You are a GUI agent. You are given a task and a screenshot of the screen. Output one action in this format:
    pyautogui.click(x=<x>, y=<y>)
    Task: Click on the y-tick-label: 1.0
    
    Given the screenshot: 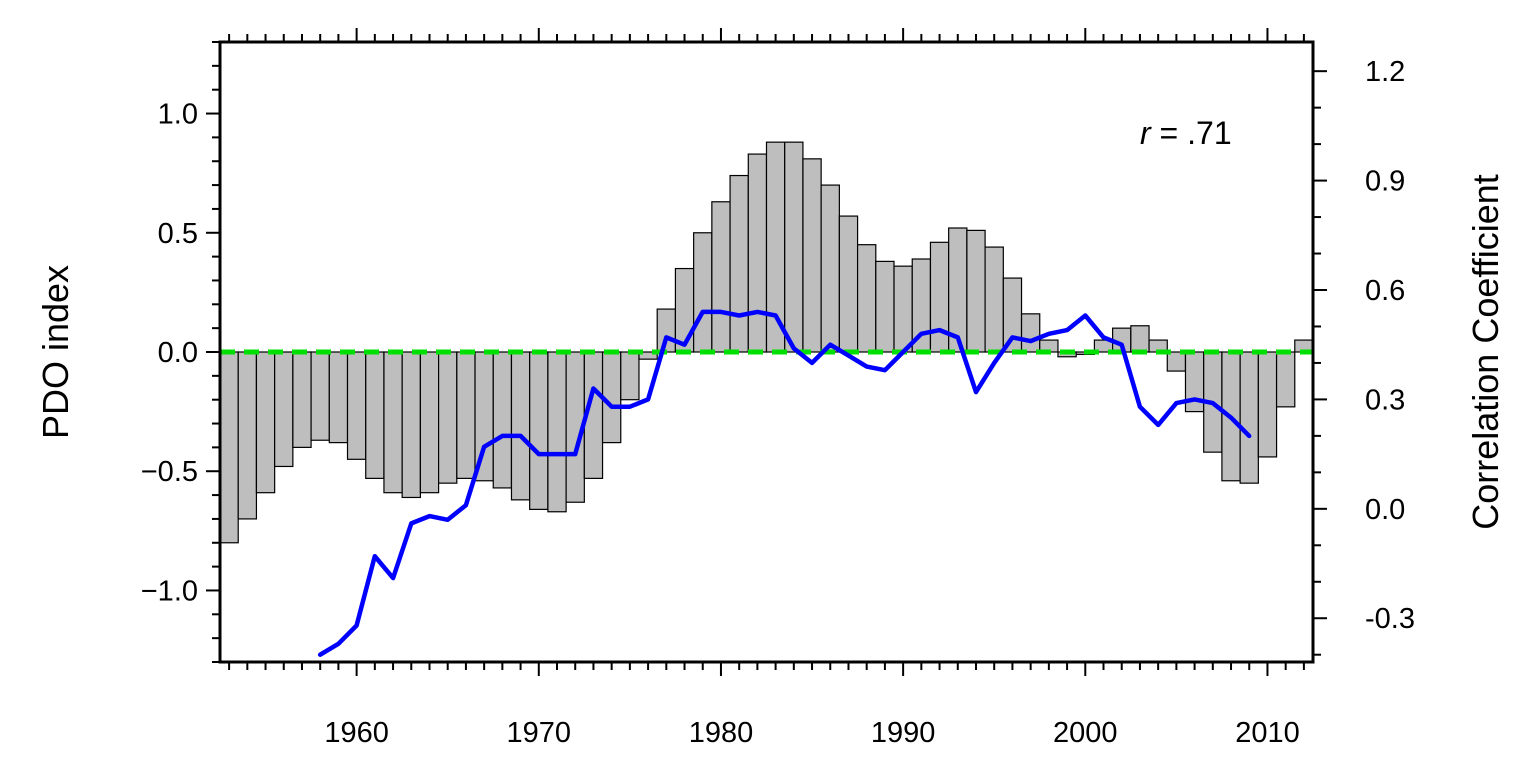 What is the action you would take?
    pyautogui.click(x=178, y=115)
    